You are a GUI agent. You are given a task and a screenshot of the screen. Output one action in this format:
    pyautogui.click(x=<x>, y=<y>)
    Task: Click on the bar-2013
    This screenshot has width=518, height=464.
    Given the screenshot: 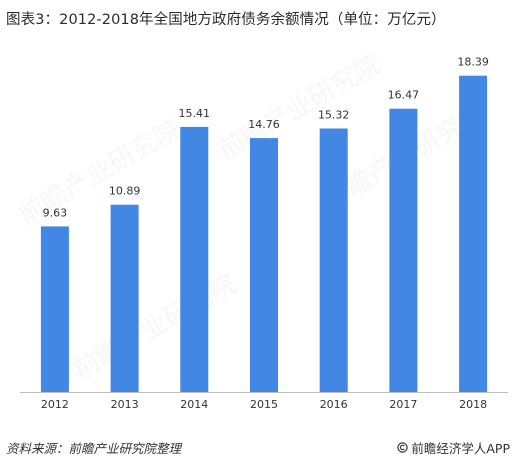 What is the action you would take?
    pyautogui.click(x=124, y=298)
    